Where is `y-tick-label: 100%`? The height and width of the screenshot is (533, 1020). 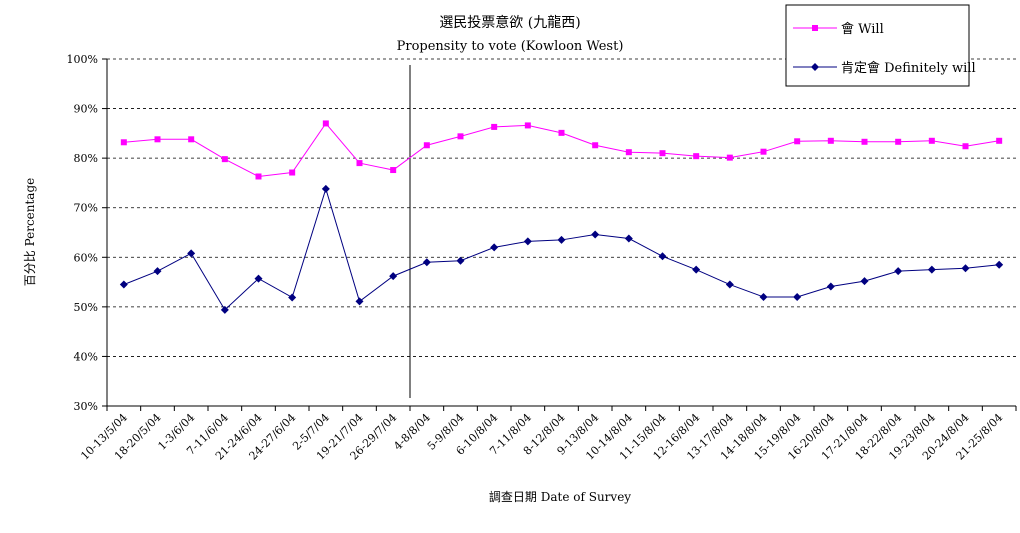 y-tick-label: 100% is located at coordinates (82, 59).